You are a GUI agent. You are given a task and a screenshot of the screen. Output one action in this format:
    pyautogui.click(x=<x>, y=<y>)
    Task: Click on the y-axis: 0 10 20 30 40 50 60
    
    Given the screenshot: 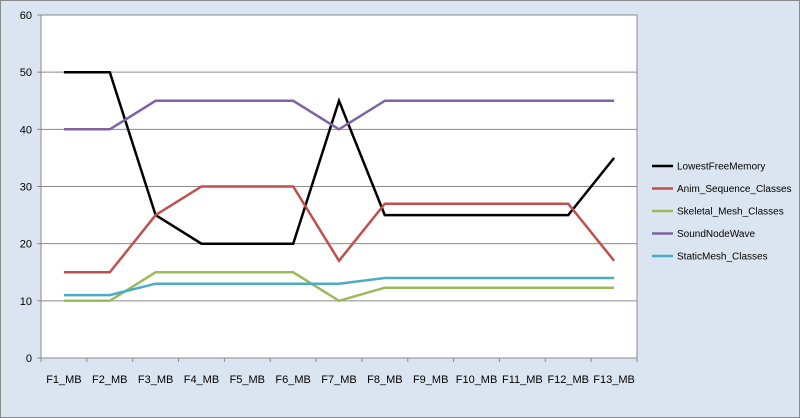 What is the action you would take?
    pyautogui.click(x=30, y=187)
    